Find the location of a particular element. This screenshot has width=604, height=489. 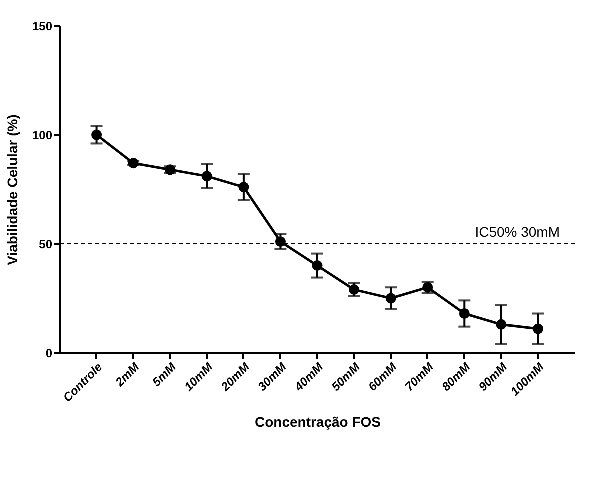

x-axis-title: Concentração FOS is located at coordinates (318, 422).